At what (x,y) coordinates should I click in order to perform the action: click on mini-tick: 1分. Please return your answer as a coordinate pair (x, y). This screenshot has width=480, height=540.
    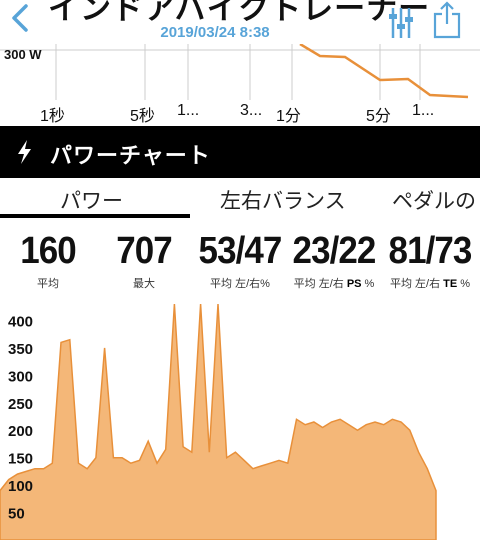
    Looking at the image, I should click on (288, 116).